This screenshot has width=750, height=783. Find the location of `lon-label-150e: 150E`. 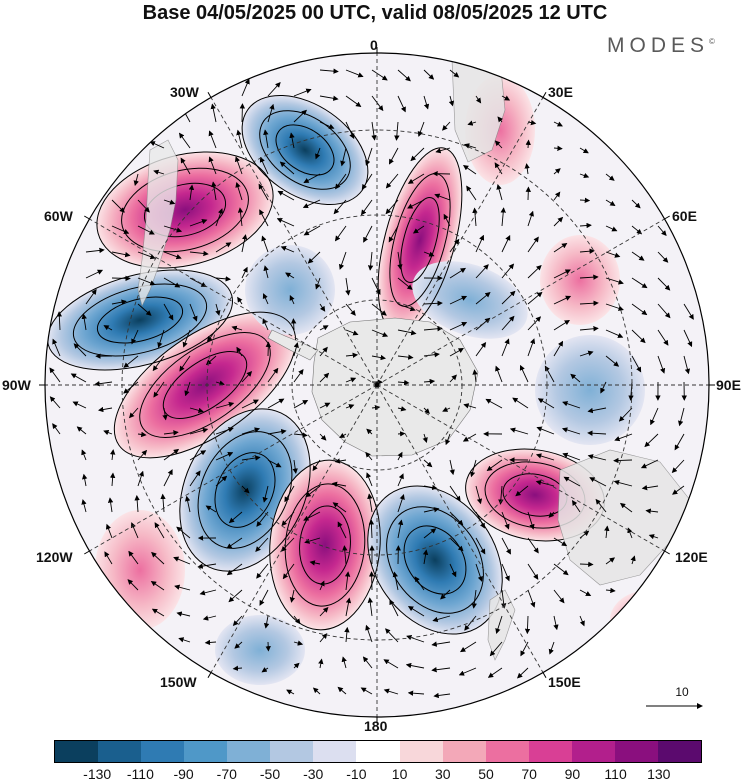

lon-label-150e: 150E is located at coordinates (564, 682).